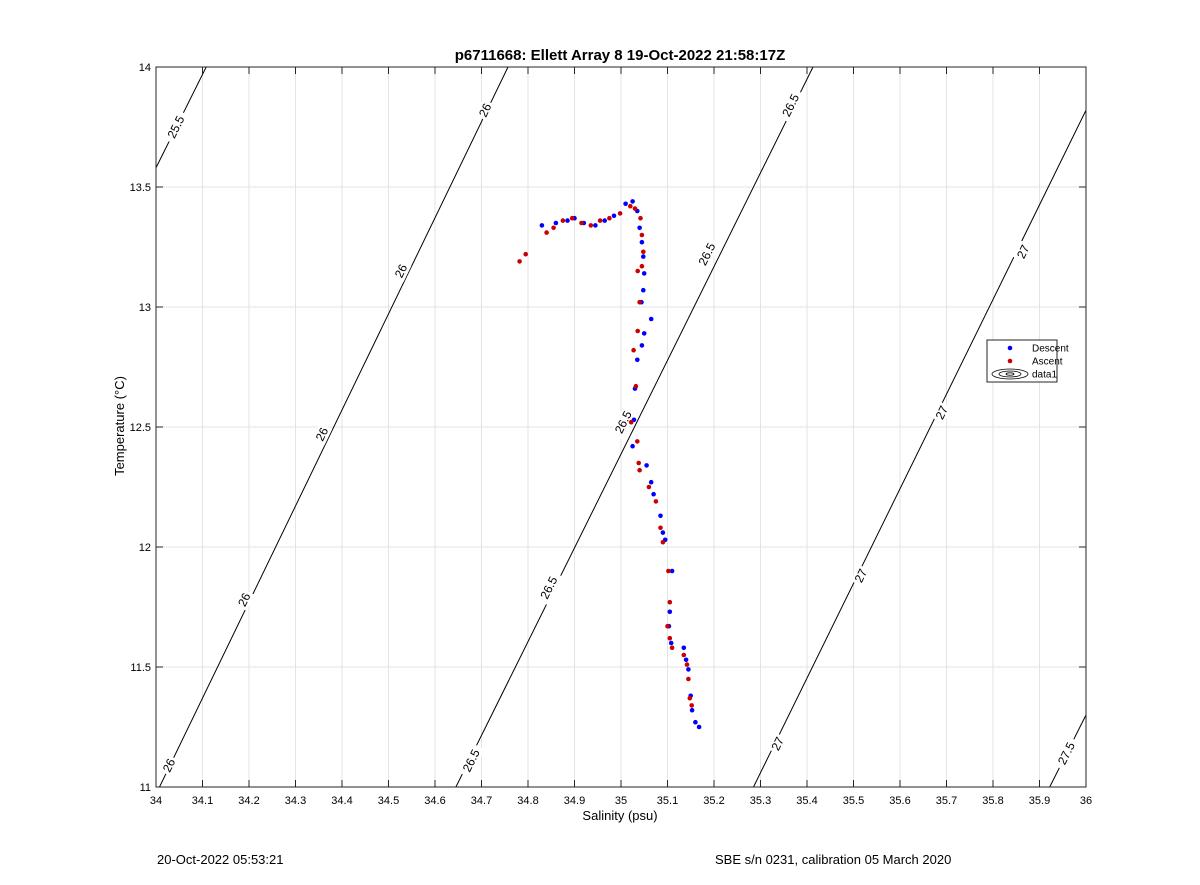 The width and height of the screenshot is (1200, 885). I want to click on x-tick-label: 34.8, so click(527, 801).